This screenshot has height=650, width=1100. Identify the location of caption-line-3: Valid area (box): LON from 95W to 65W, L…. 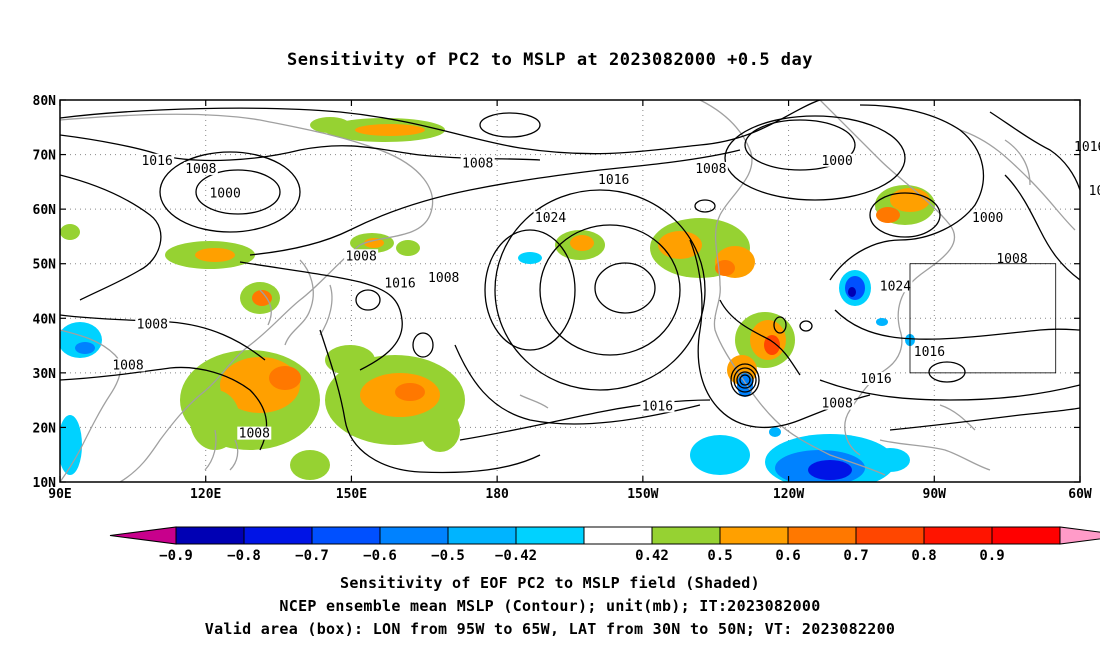
(550, 629).